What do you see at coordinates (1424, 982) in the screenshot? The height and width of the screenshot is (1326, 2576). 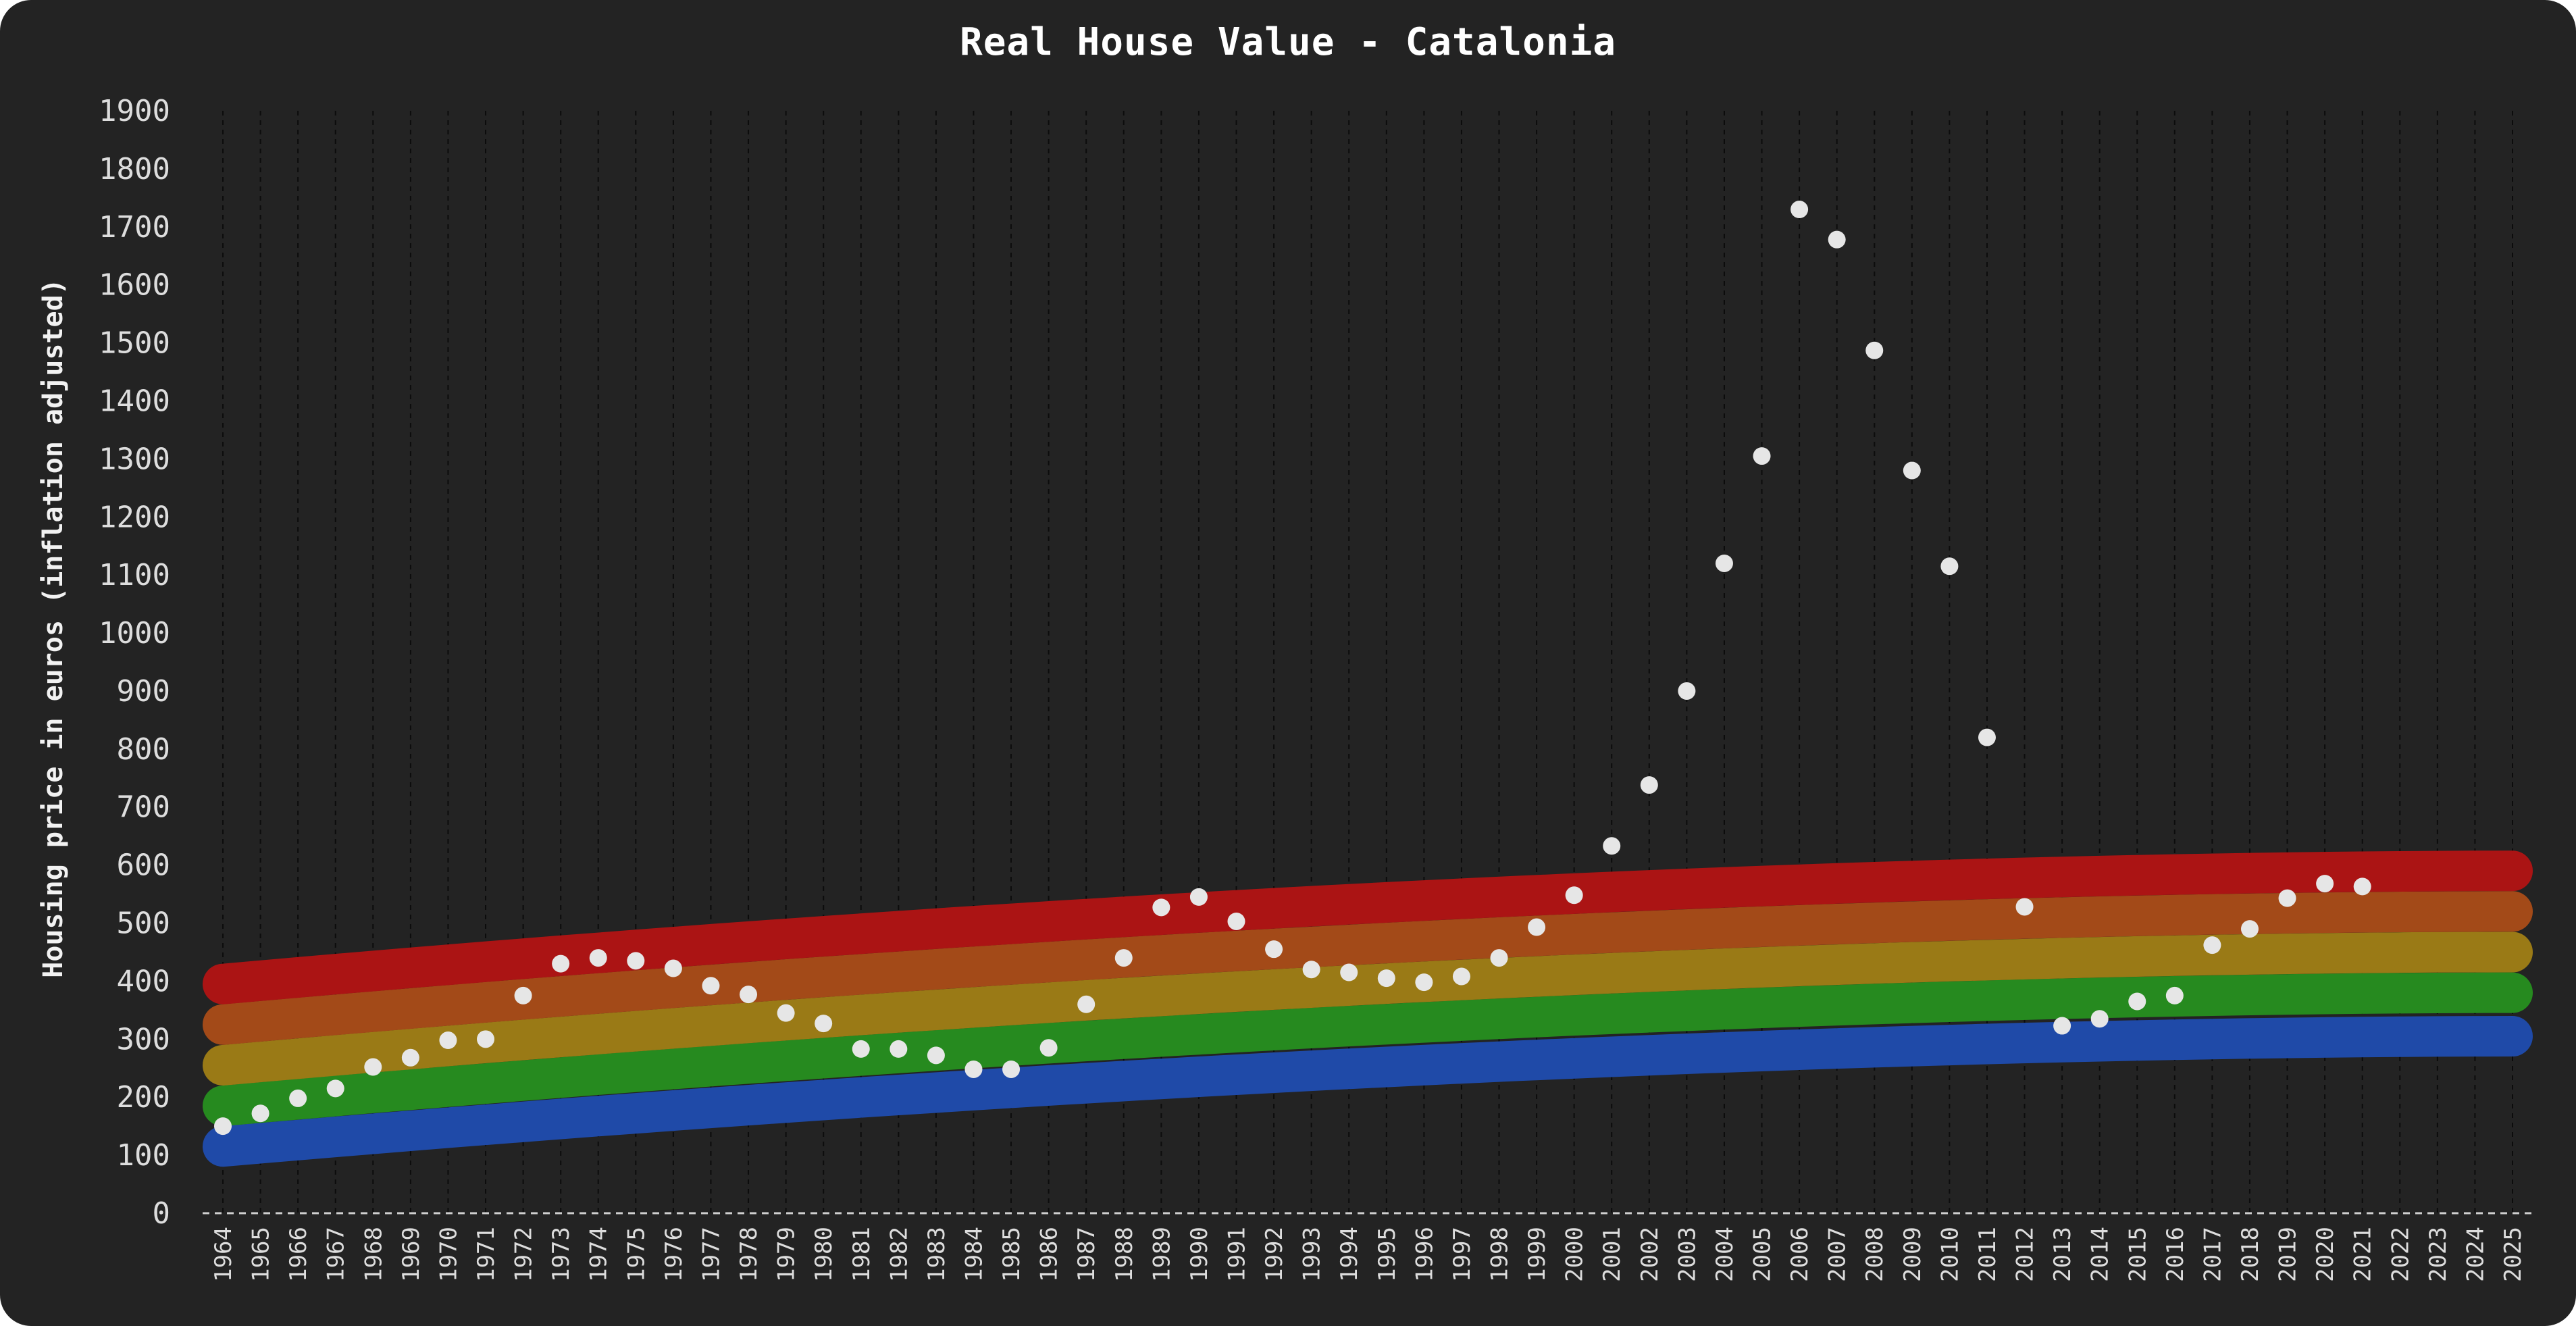 I see `point-1996` at bounding box center [1424, 982].